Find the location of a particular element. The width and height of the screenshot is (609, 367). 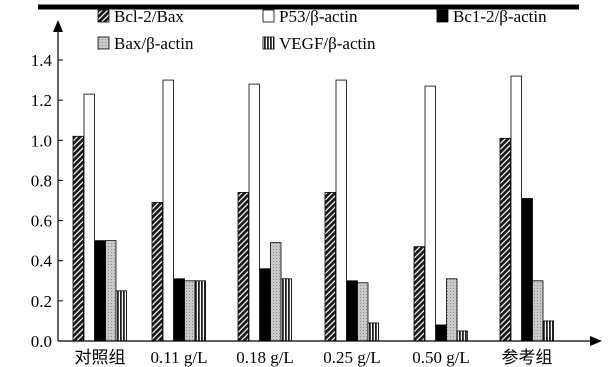

legend-label-2: P53/β-actin is located at coordinates (318, 16).